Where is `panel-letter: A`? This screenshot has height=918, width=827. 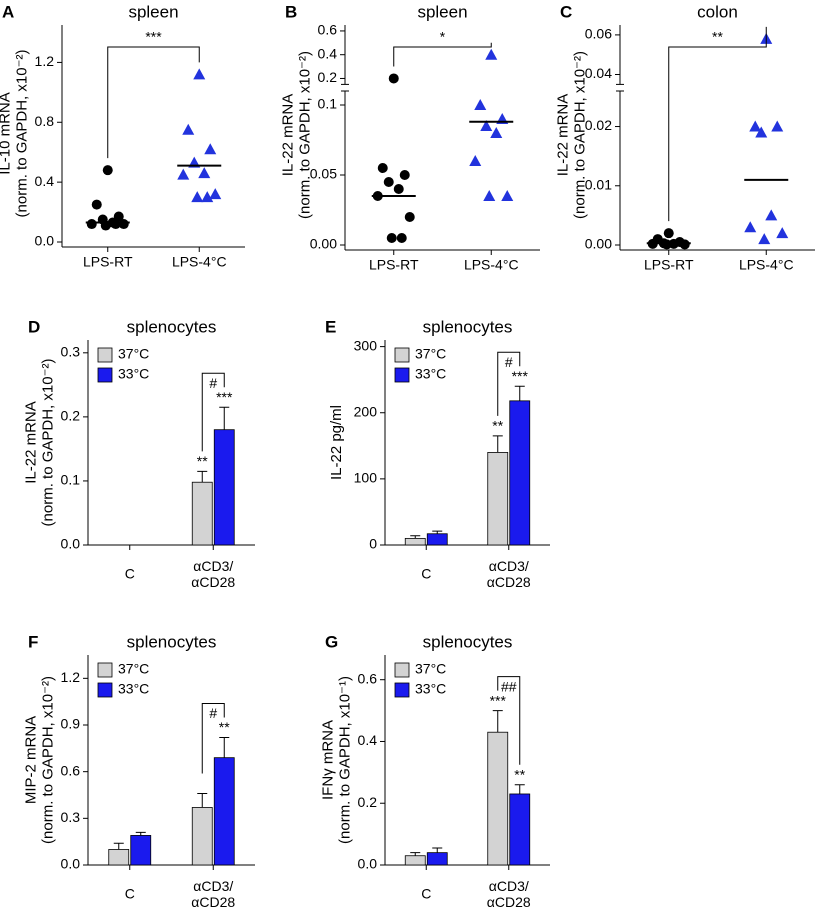 panel-letter: A is located at coordinates (8, 11).